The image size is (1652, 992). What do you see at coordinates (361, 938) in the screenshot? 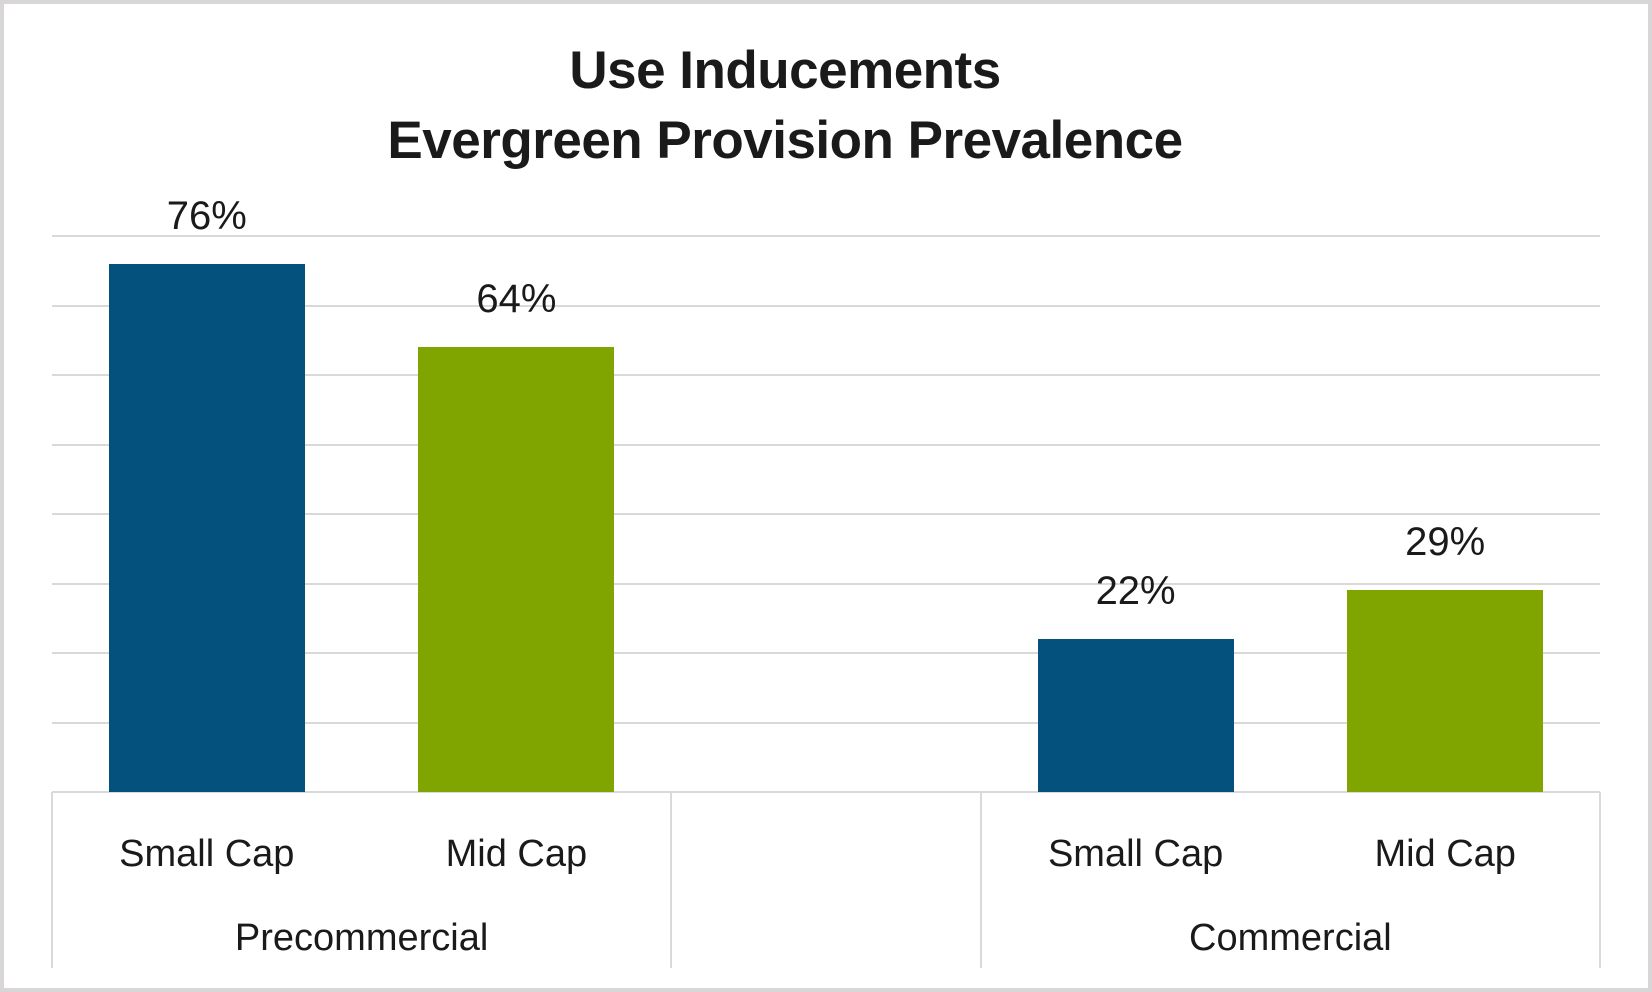
I see `group-label-precommercial: Precommercial` at bounding box center [361, 938].